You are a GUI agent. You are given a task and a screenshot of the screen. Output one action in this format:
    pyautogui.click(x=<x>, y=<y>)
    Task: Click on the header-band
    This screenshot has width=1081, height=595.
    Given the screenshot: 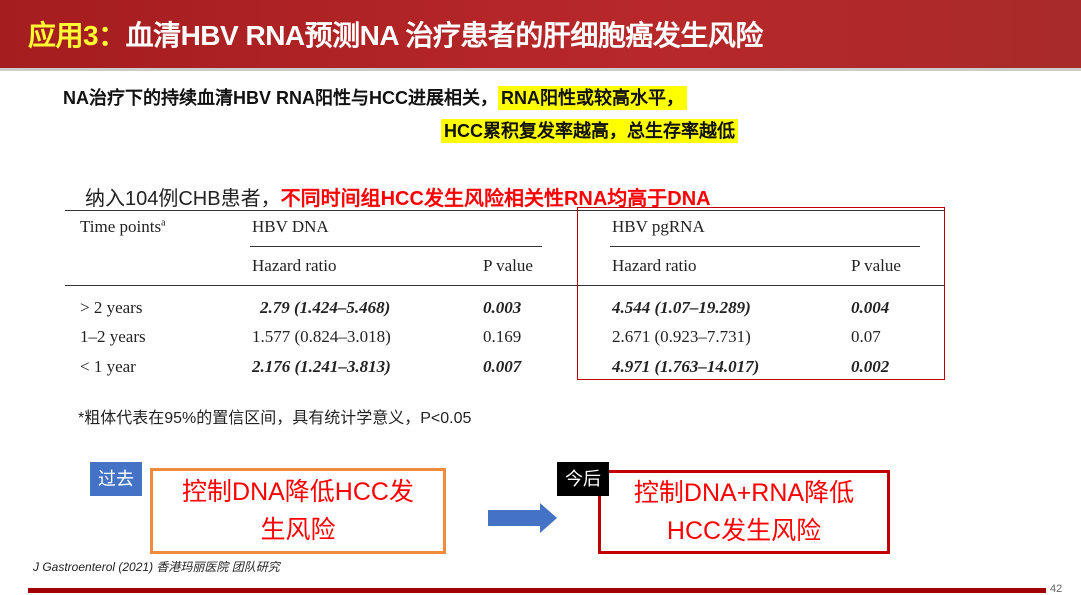 What is the action you would take?
    pyautogui.click(x=540, y=34)
    